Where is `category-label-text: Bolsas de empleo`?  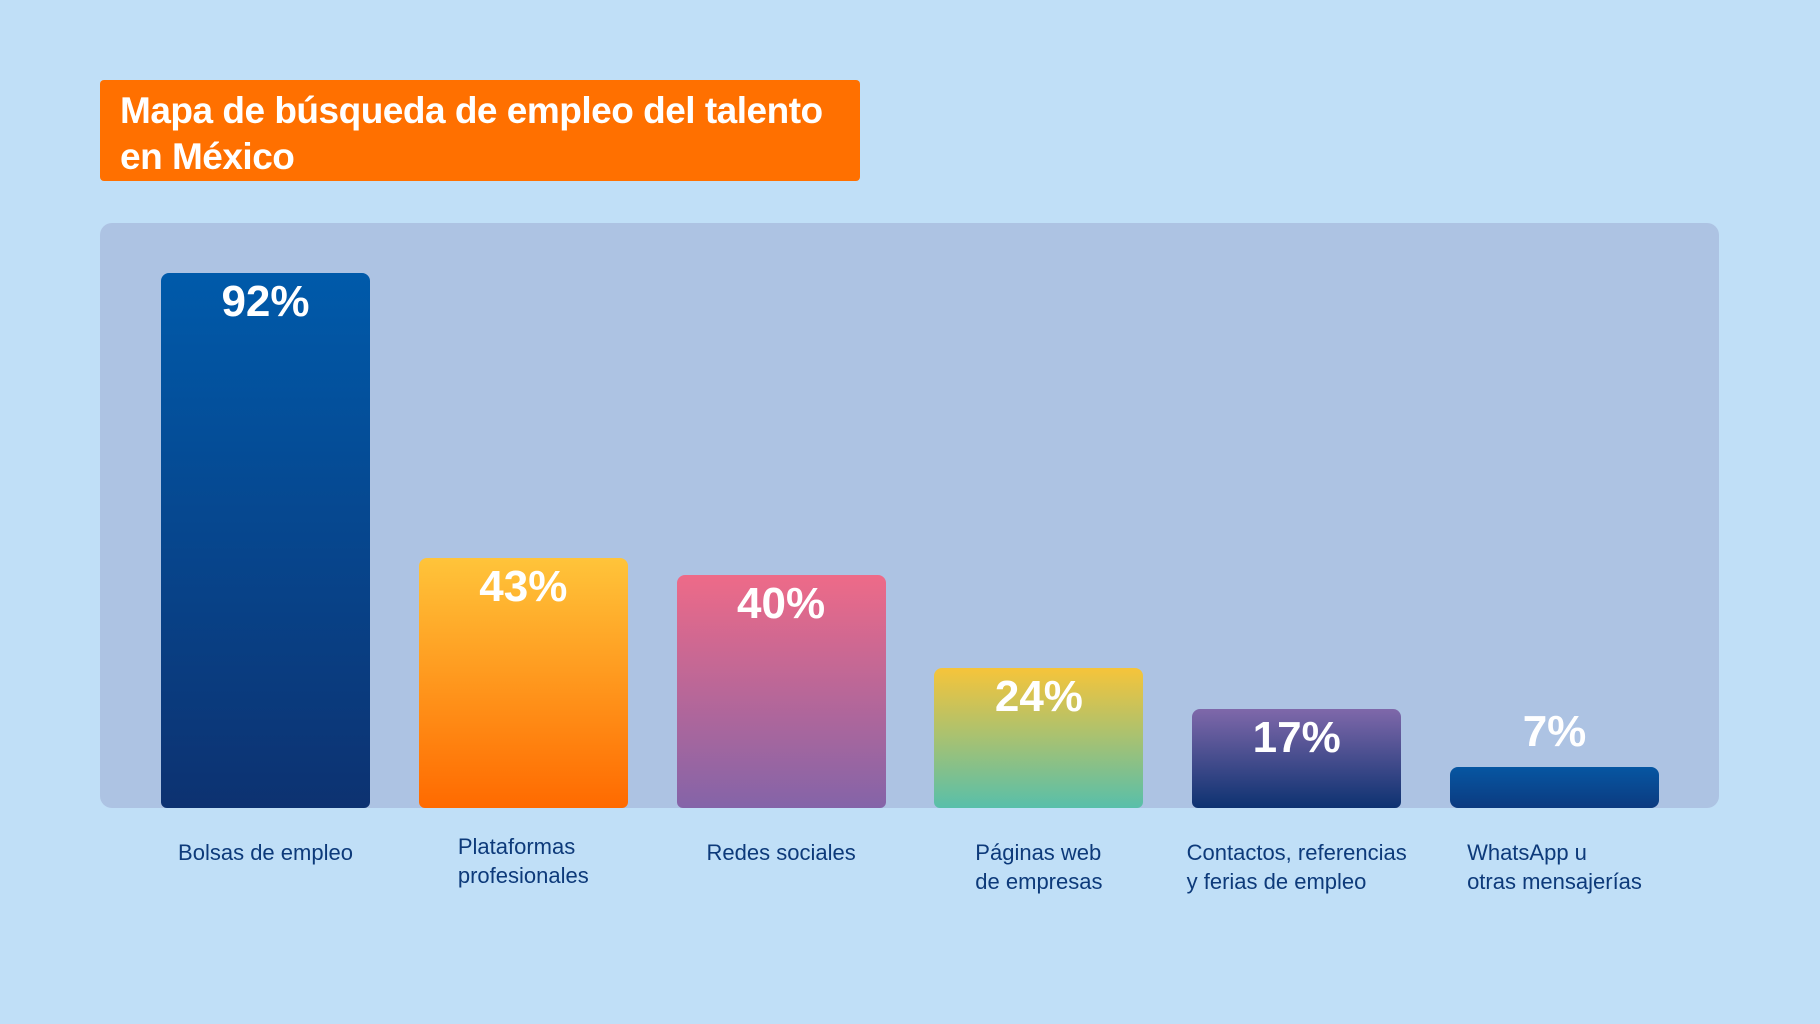
category-label-text: Bolsas de empleo is located at coordinates (265, 852).